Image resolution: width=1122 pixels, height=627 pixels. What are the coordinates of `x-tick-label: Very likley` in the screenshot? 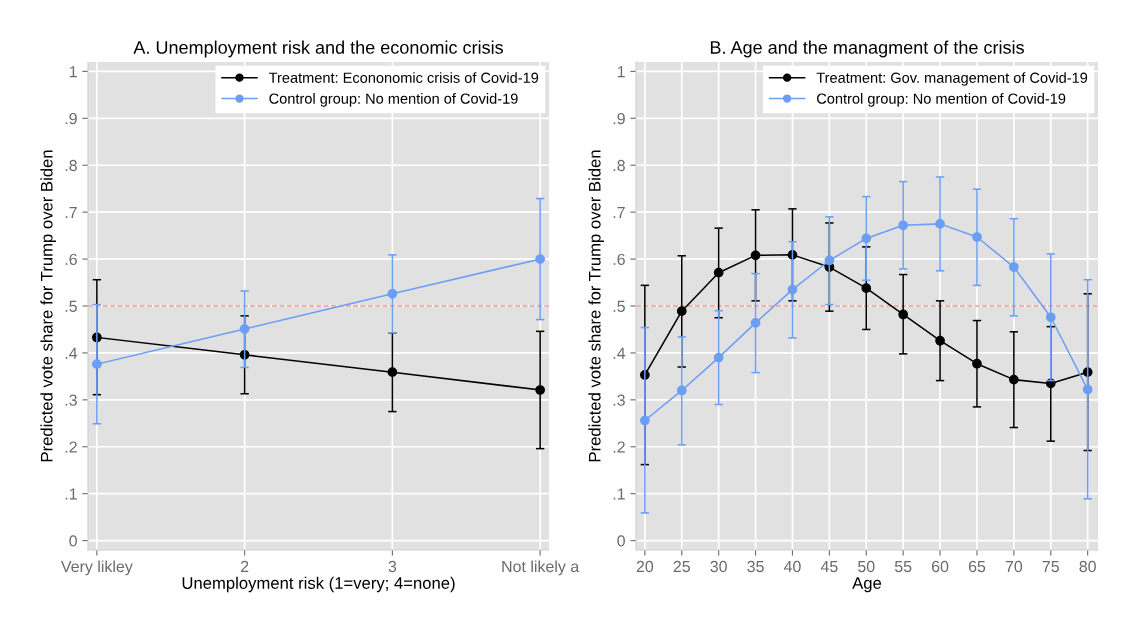 It's located at (96, 568).